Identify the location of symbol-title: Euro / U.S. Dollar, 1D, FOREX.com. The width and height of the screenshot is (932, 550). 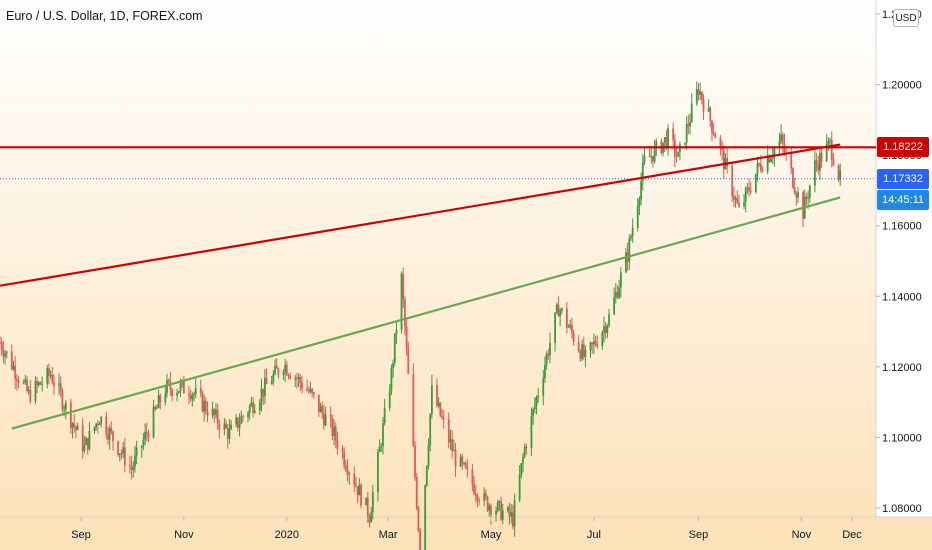
(104, 16).